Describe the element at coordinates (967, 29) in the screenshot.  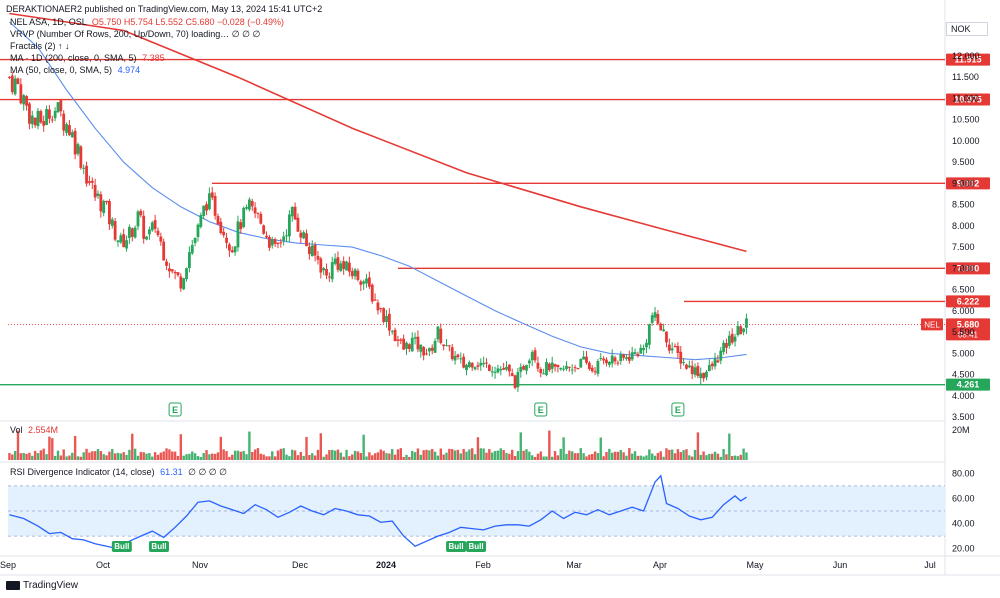
I see `currency-label: NOK` at that location.